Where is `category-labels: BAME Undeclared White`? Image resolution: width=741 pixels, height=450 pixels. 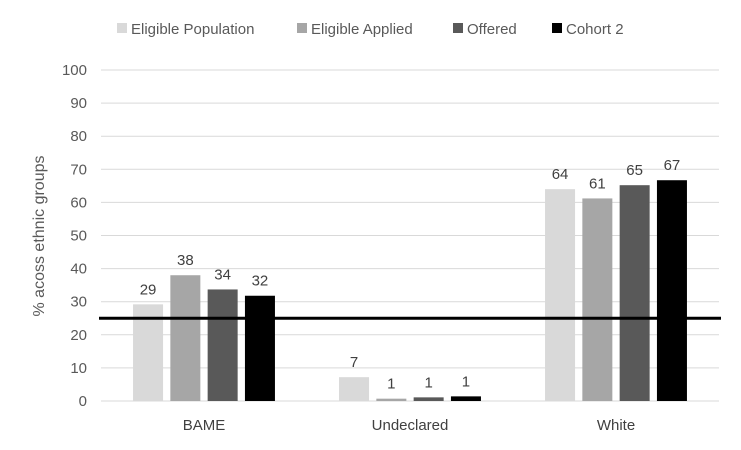
category-labels: BAME Undeclared White is located at coordinates (409, 425).